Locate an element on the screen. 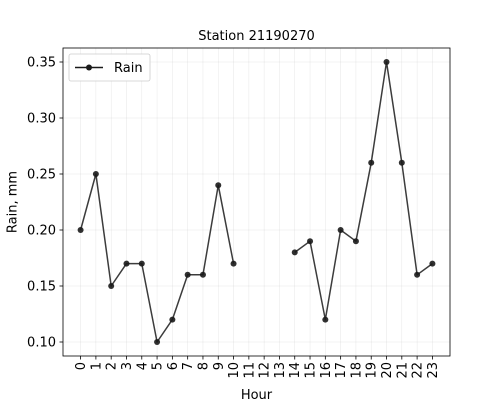 Image resolution: width=500 pixels, height=400 pixels. x-tick-label: 7 is located at coordinates (188, 366).